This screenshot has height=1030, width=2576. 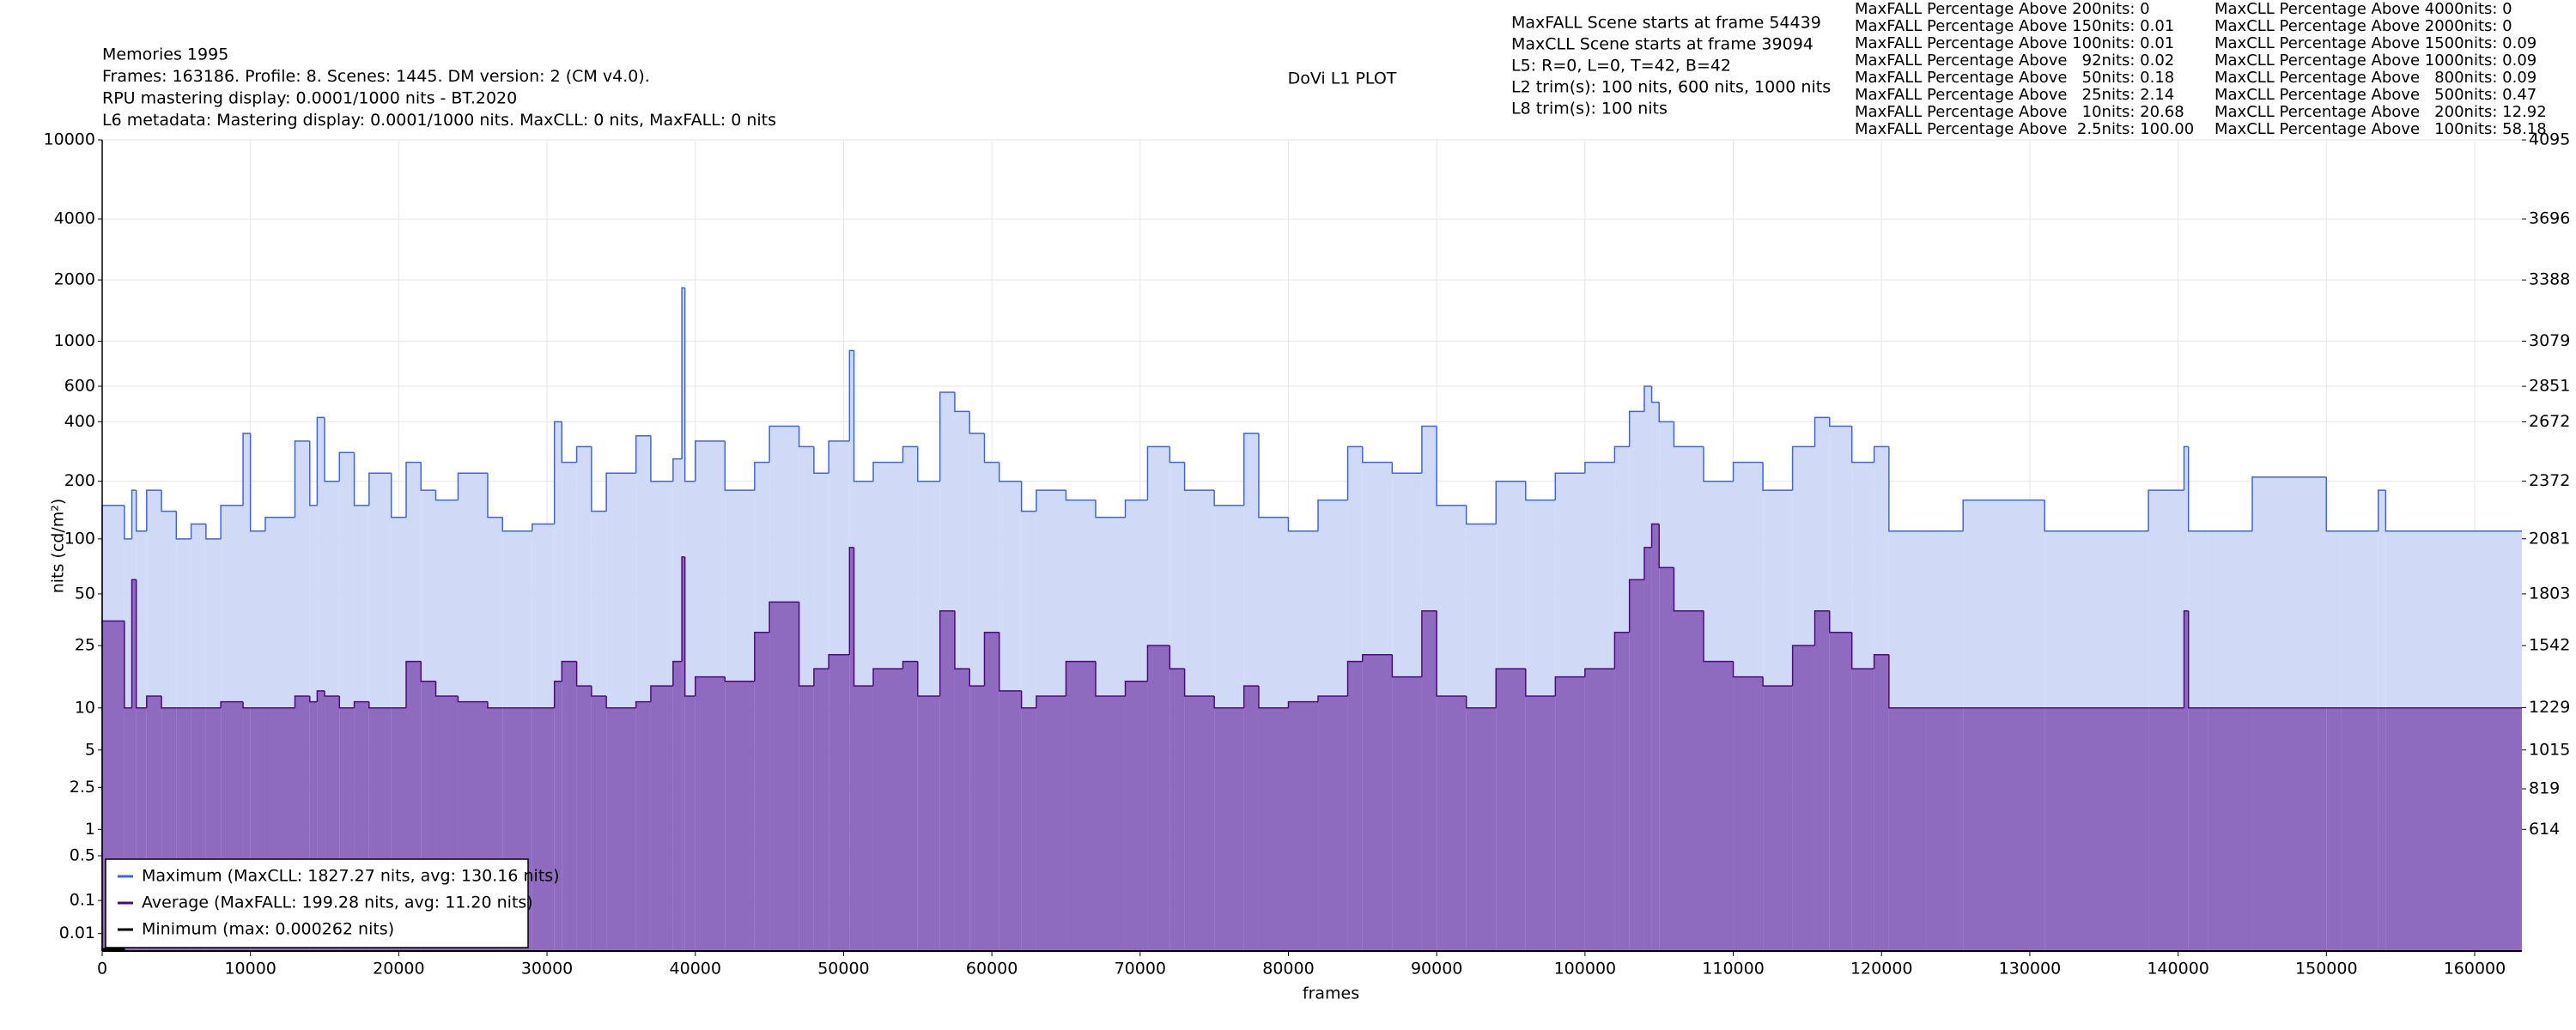 What do you see at coordinates (2376, 78) in the screenshot?
I see `maxcll-percentage: MaxCLL Percentage Above 800nits: 0.09` at bounding box center [2376, 78].